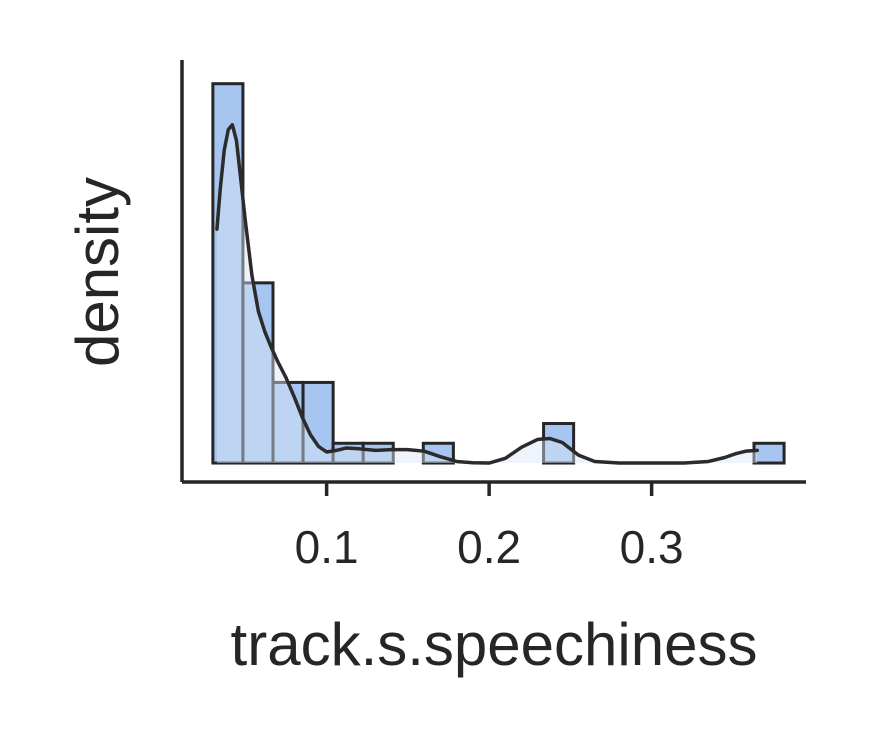 The height and width of the screenshot is (735, 870). I want to click on x-tick-label: 0.1, so click(327, 547).